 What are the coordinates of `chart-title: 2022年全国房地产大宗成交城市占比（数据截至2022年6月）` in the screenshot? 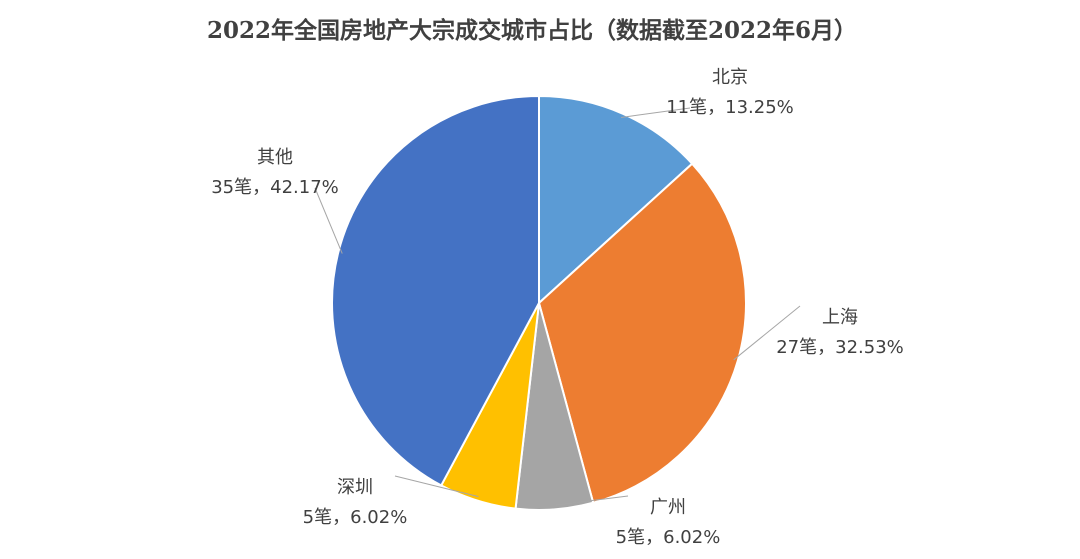 It's located at (532, 30).